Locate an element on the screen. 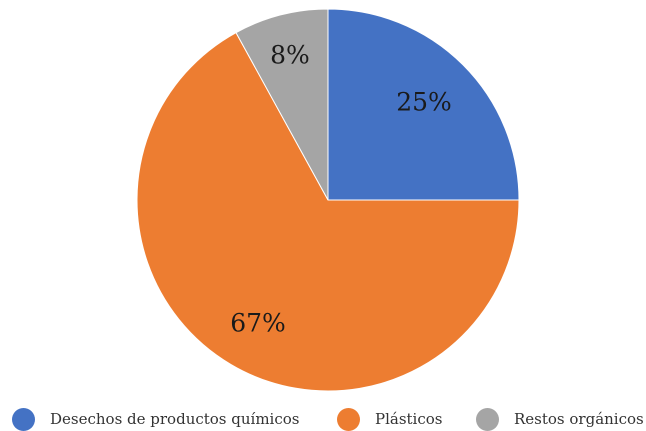 The width and height of the screenshot is (646, 431). data-label-organicos: 8% is located at coordinates (290, 55).